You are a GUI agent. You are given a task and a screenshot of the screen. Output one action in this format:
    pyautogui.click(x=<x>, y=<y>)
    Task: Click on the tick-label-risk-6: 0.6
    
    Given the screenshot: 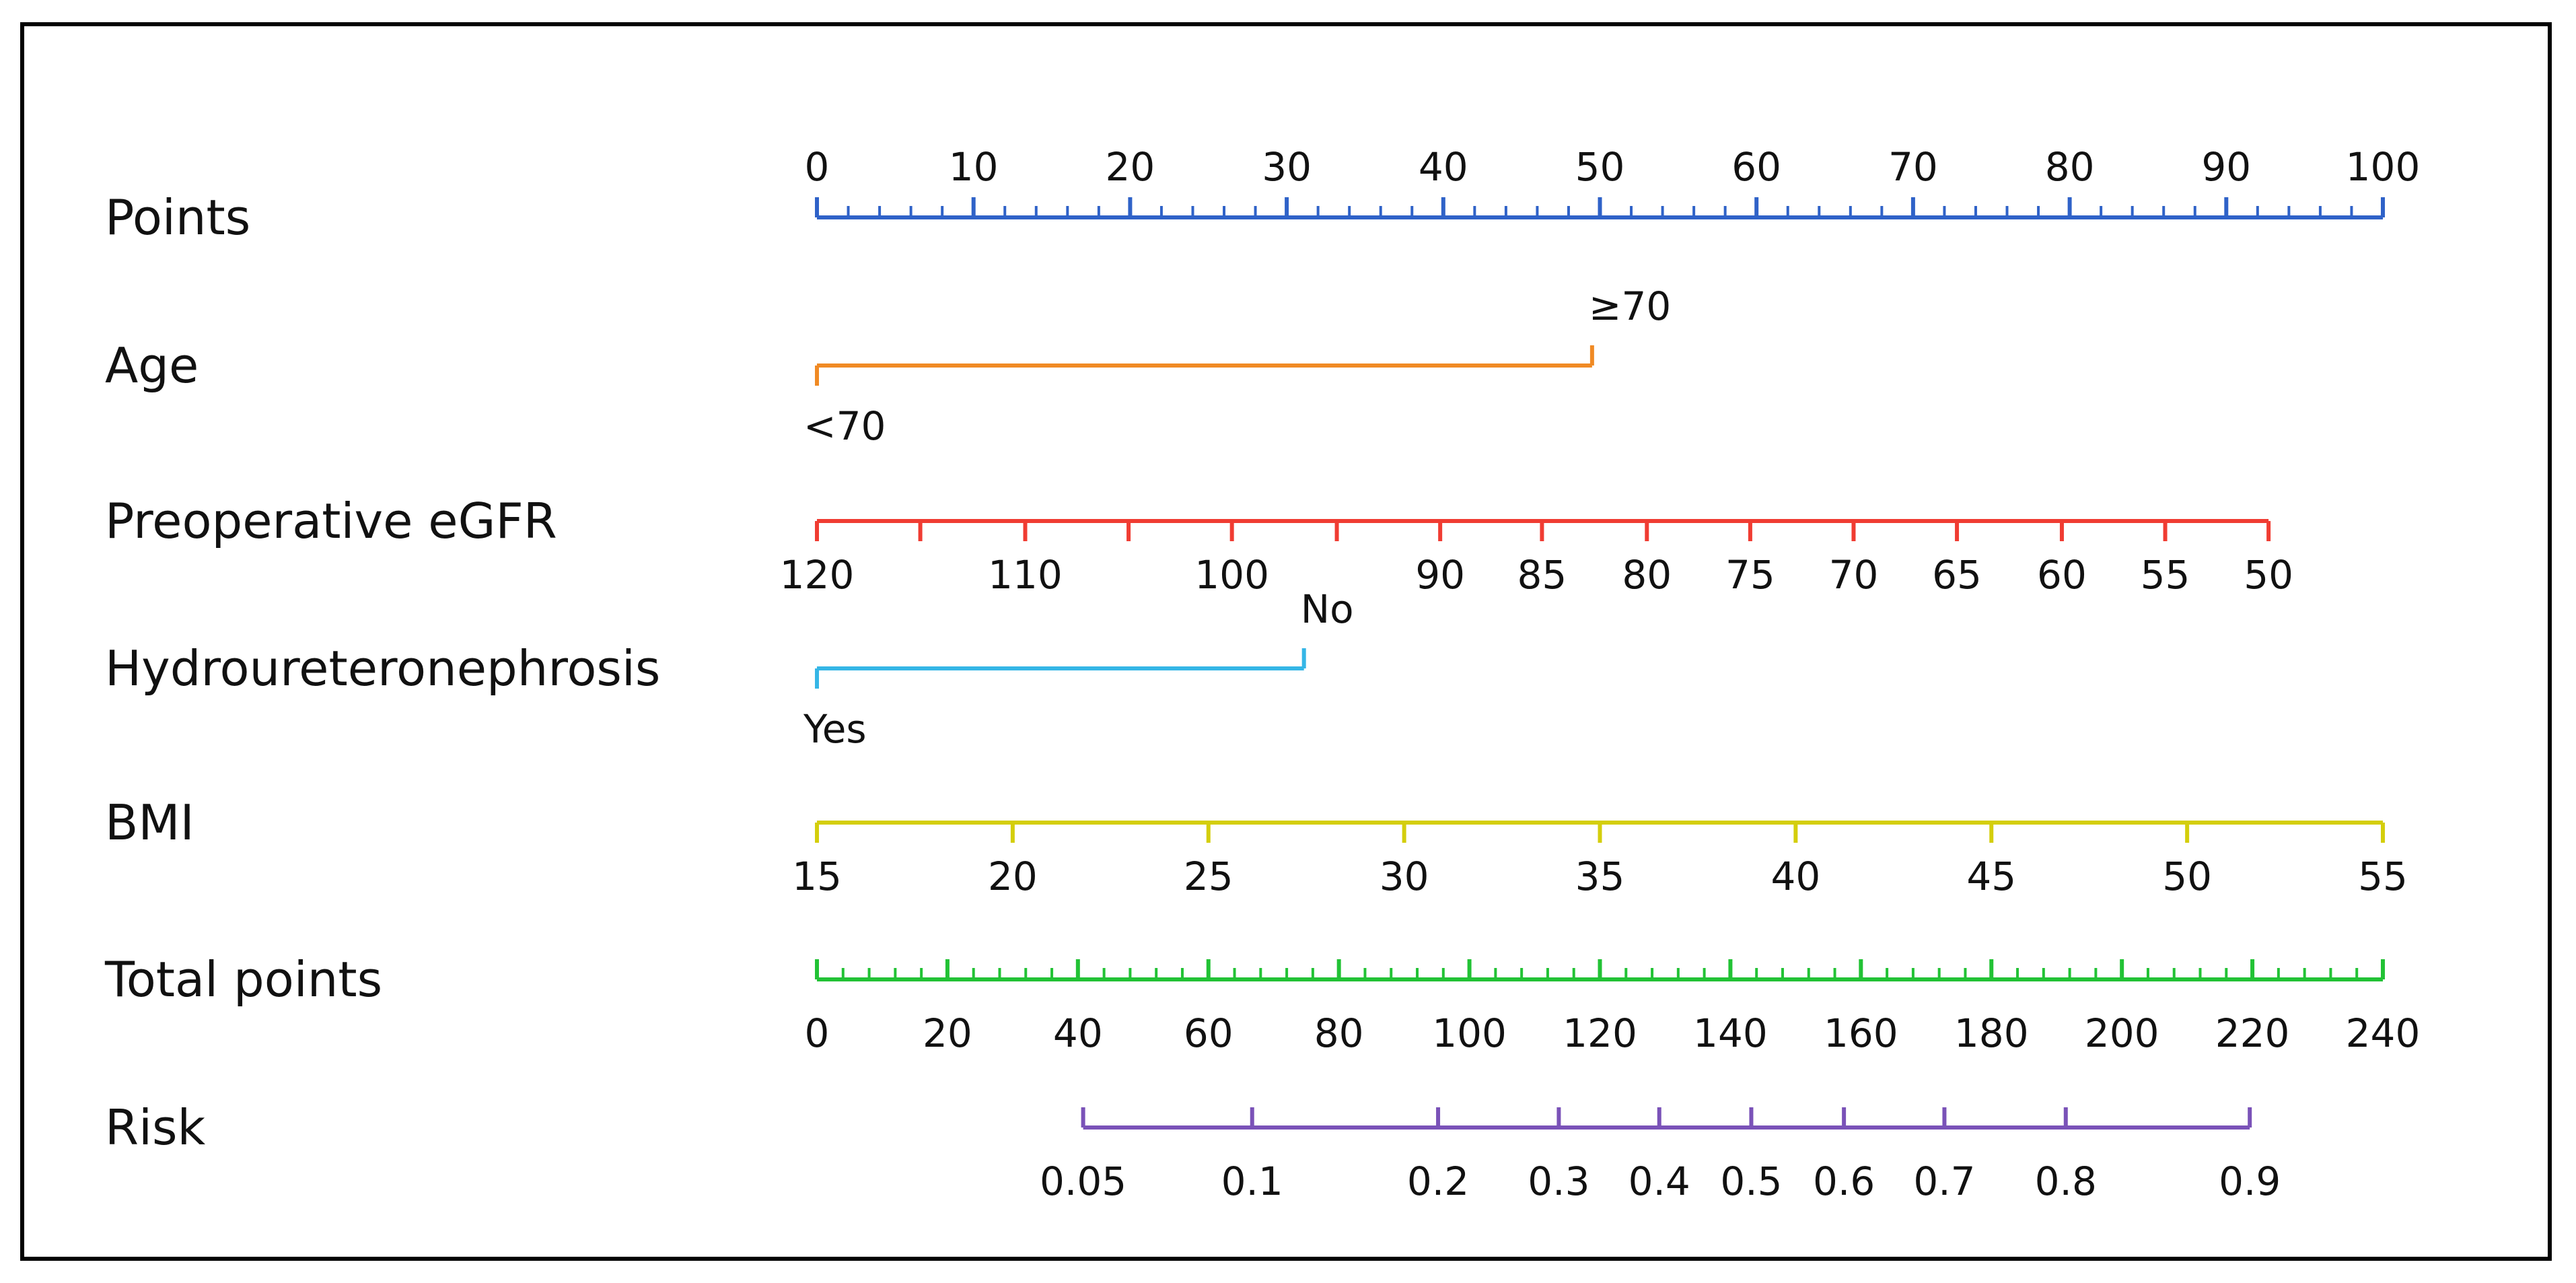 What is the action you would take?
    pyautogui.click(x=1844, y=1181)
    